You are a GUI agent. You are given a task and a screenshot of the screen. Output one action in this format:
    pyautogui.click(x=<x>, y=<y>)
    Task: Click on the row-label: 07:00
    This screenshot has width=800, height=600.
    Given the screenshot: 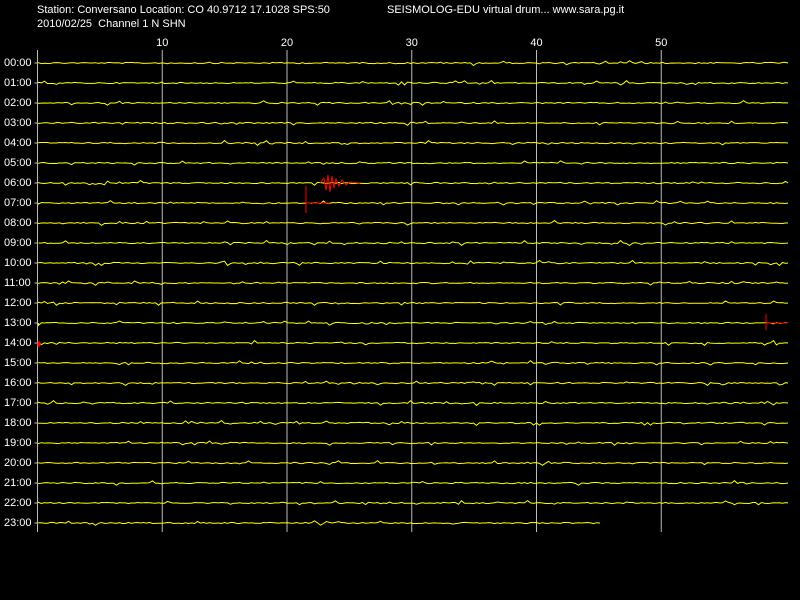 What is the action you would take?
    pyautogui.click(x=18, y=203)
    